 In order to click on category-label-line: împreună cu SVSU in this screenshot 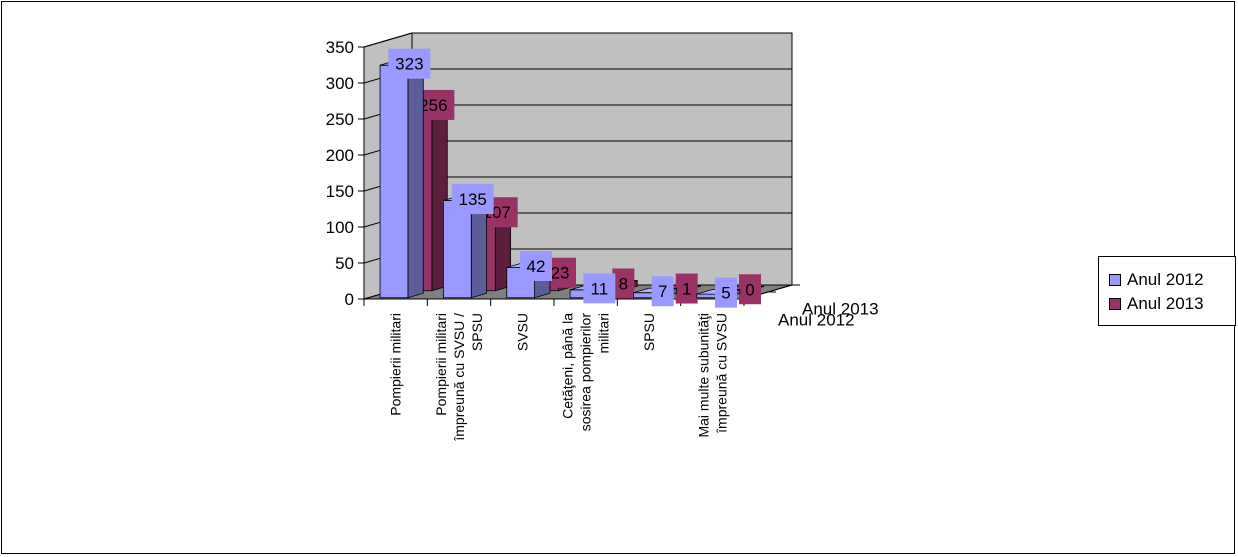, I will do `click(721, 373)`.